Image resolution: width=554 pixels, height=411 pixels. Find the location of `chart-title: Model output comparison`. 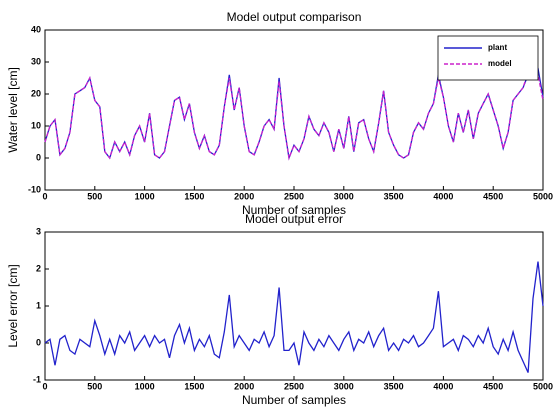

chart-title: Model output comparison is located at coordinates (294, 17).